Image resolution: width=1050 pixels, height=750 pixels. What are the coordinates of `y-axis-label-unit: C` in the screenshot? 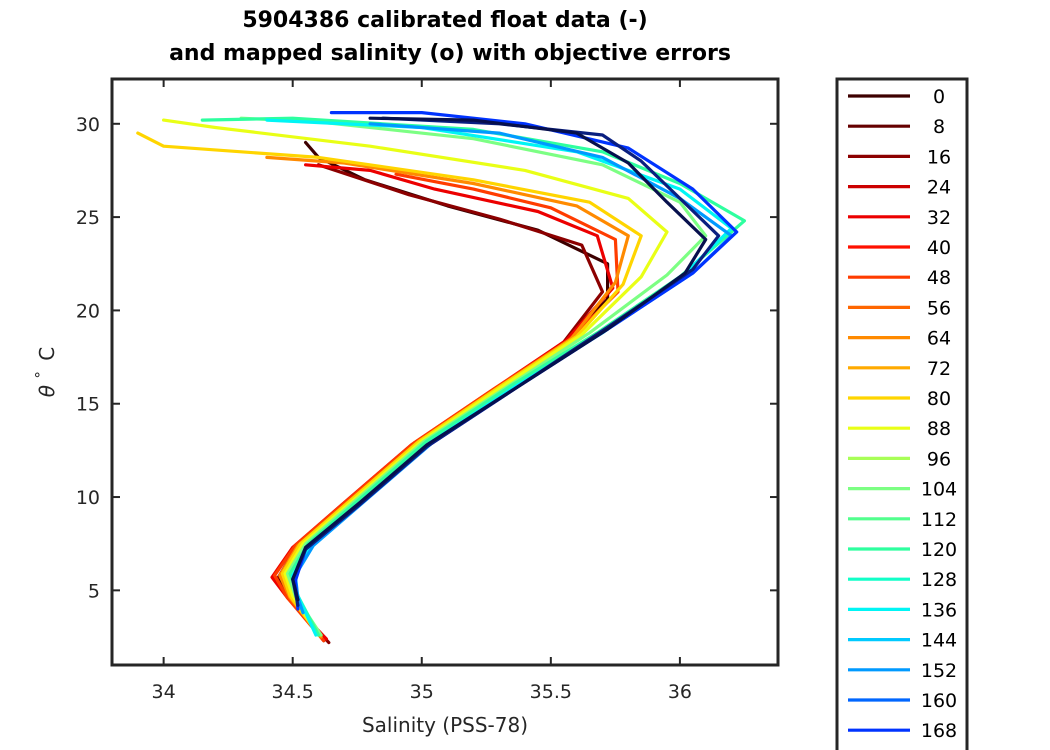 It's located at (47, 354).